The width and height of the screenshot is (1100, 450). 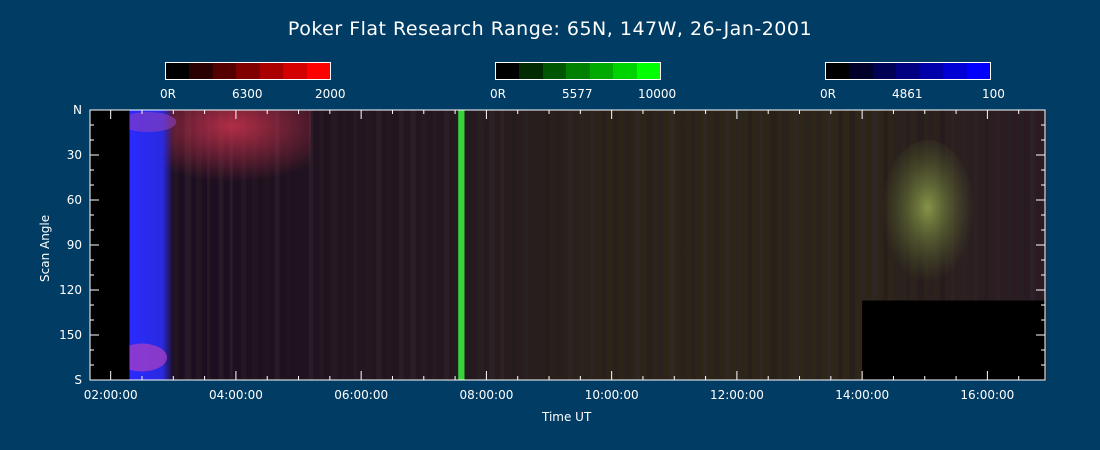 I want to click on y-tick-label: 150, so click(x=70, y=335).